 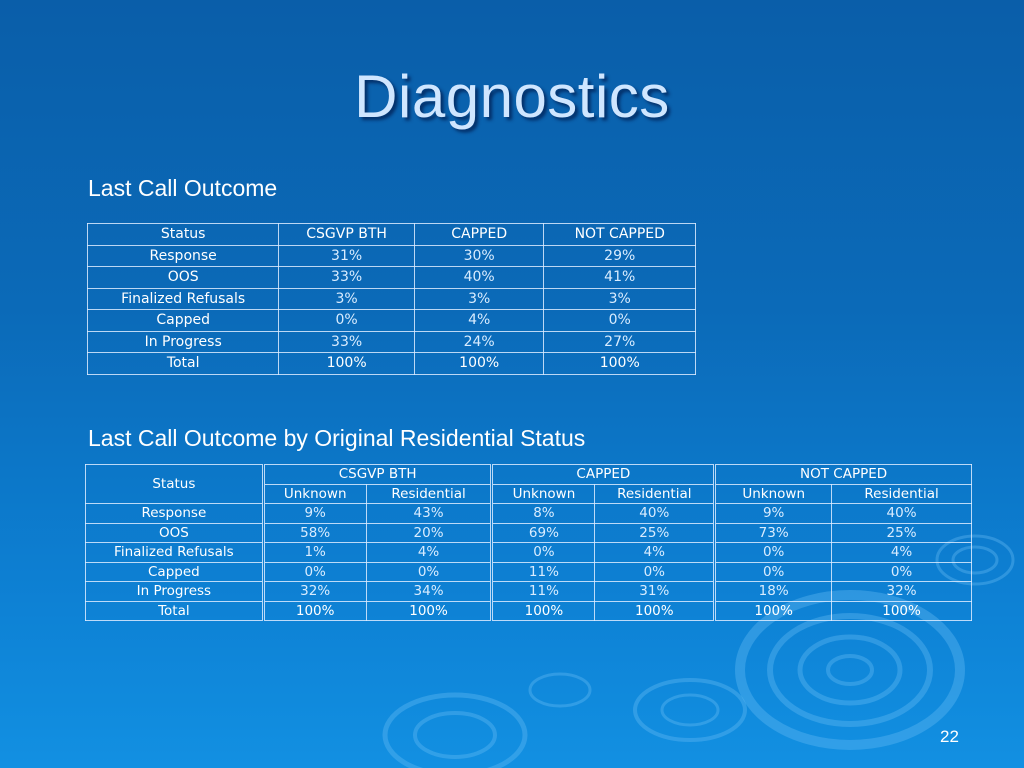 What do you see at coordinates (949, 736) in the screenshot?
I see `page-number: 22` at bounding box center [949, 736].